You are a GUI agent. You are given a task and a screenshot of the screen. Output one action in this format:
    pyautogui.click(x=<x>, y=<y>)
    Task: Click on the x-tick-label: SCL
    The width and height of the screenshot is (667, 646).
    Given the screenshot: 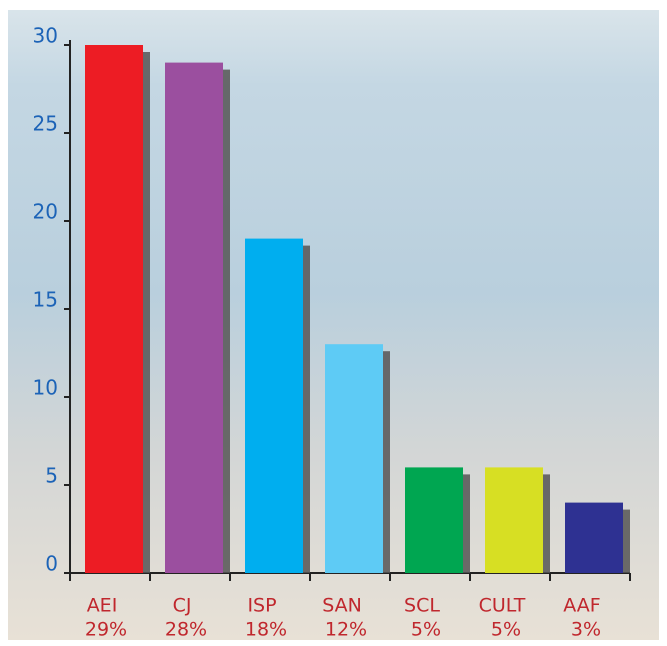 What is the action you would take?
    pyautogui.click(x=422, y=606)
    